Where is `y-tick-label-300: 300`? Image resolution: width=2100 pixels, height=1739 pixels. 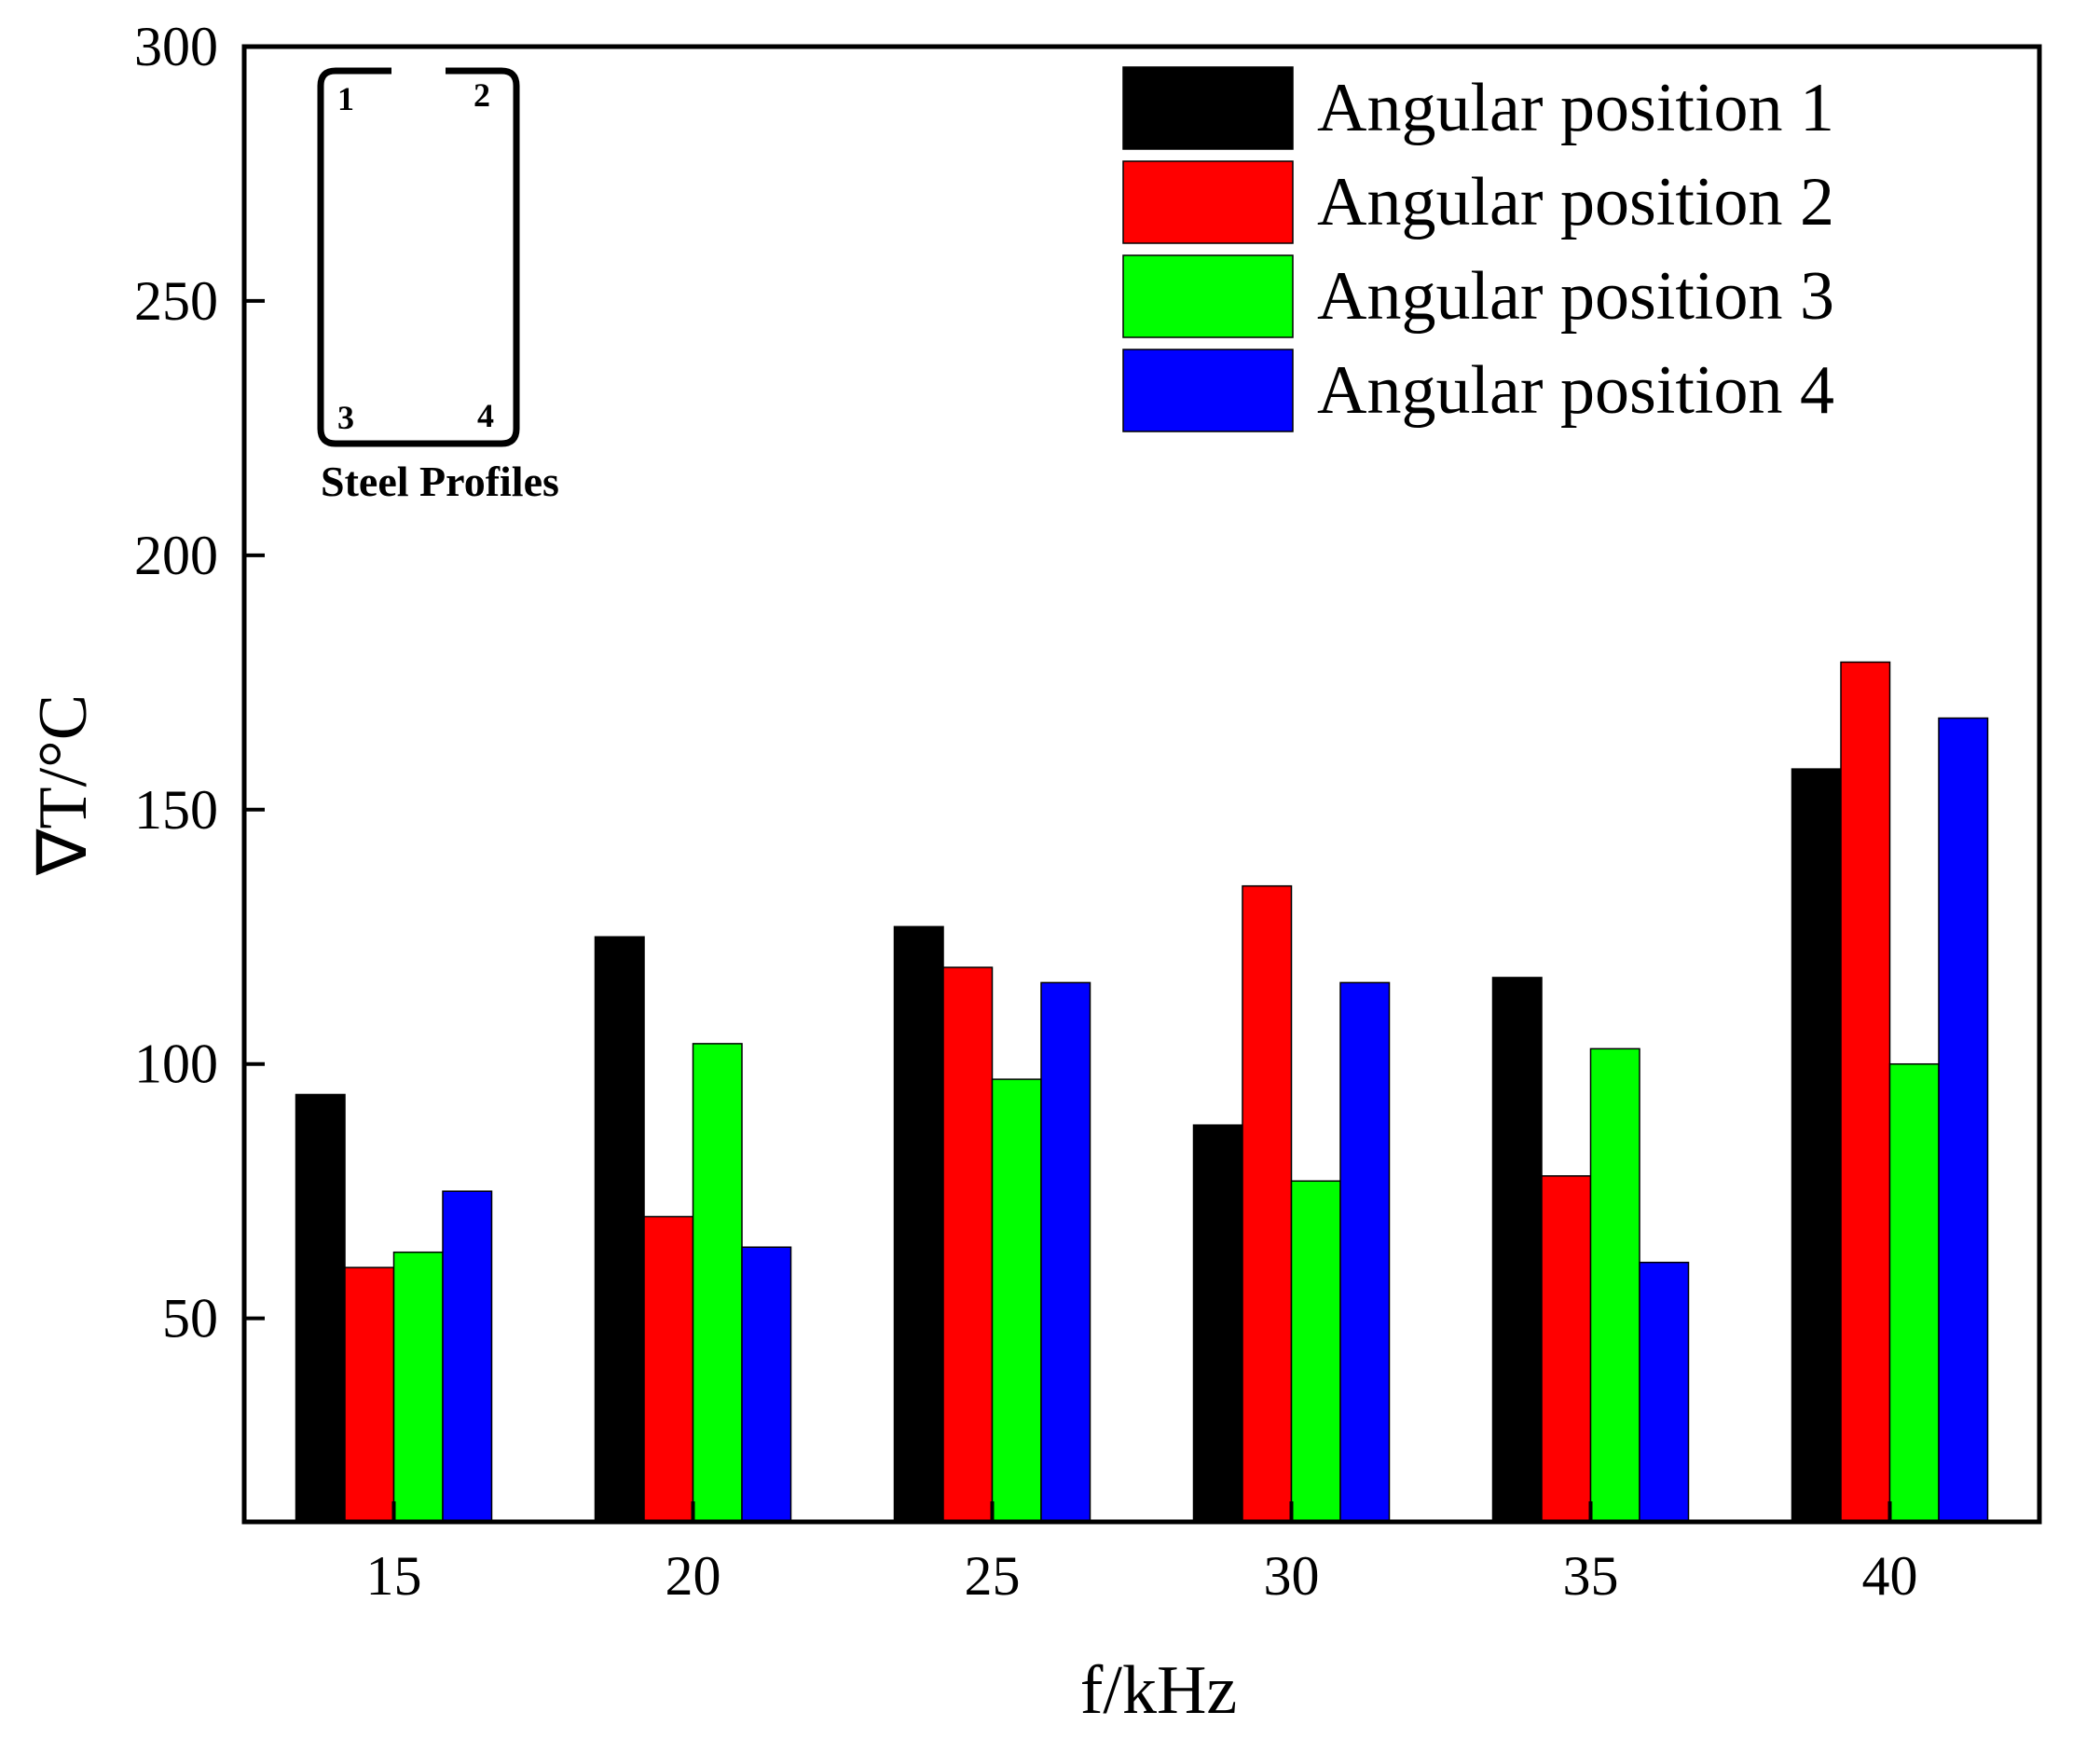
y-tick-label-300: 300 is located at coordinates (176, 46).